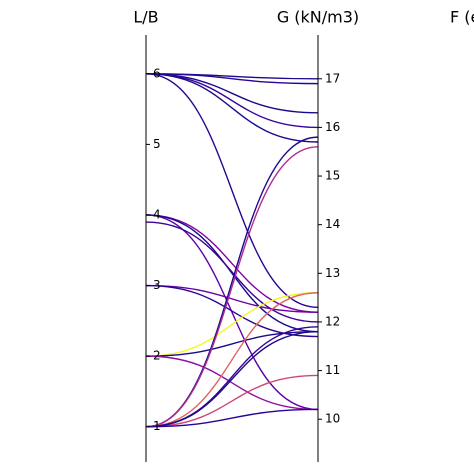 This screenshot has height=474, width=474. I want to click on axis-title: F (e, so click(462, 17).